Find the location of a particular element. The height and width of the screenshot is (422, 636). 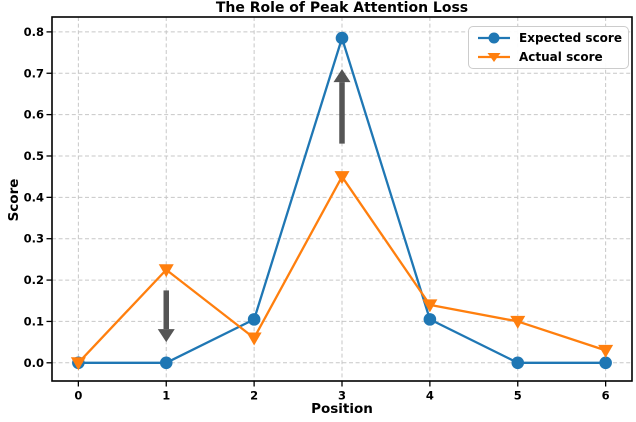

legend-label-expected-score: Expected score is located at coordinates (570, 38).